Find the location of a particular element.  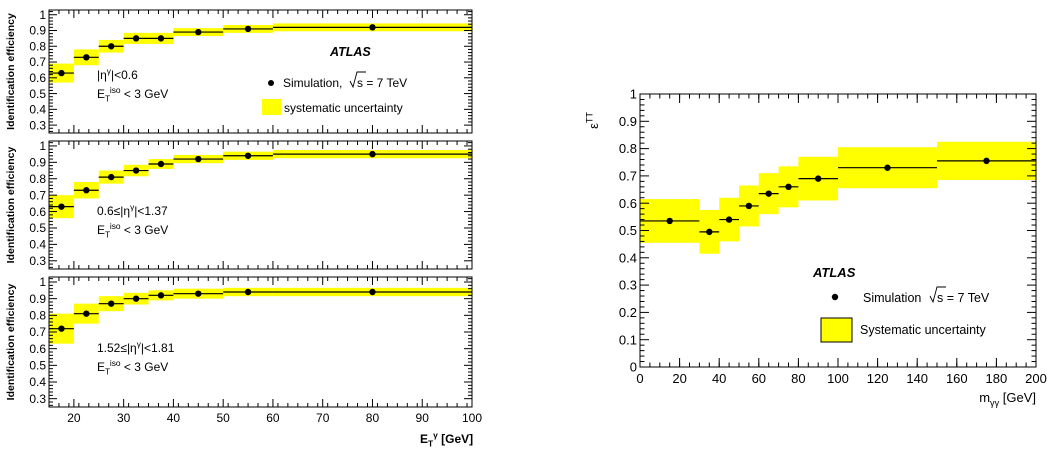

label-part: |<1.81 is located at coordinates (158, 348).